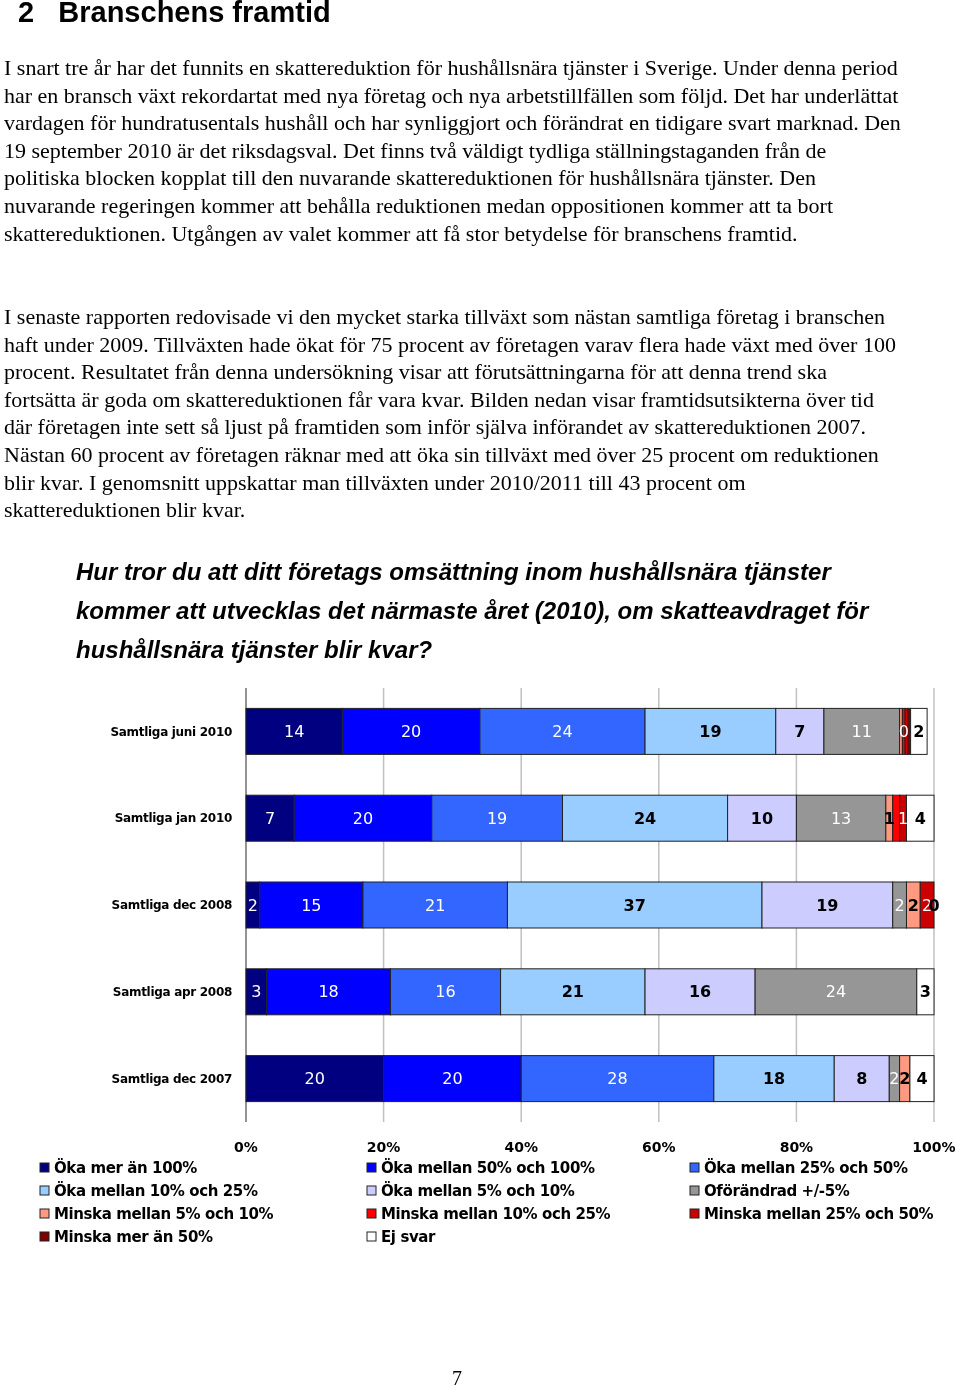 Image resolution: width=960 pixels, height=1390 pixels. I want to click on x-tick-label: 40%, so click(521, 1147).